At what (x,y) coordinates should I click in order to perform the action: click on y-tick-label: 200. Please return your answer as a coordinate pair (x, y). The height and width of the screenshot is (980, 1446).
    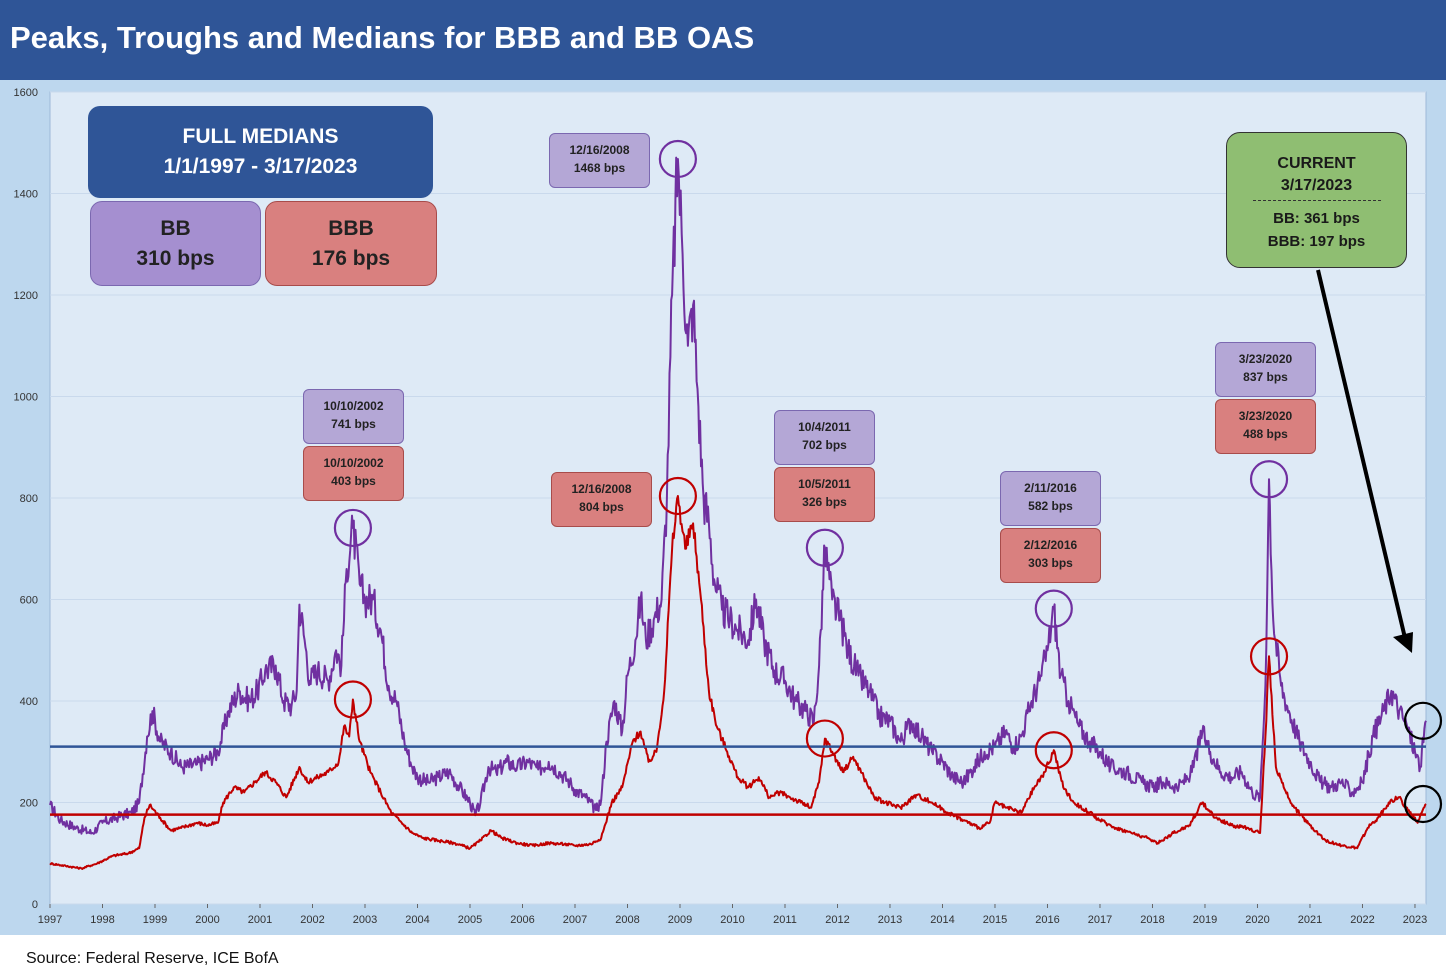
    Looking at the image, I should click on (29, 804).